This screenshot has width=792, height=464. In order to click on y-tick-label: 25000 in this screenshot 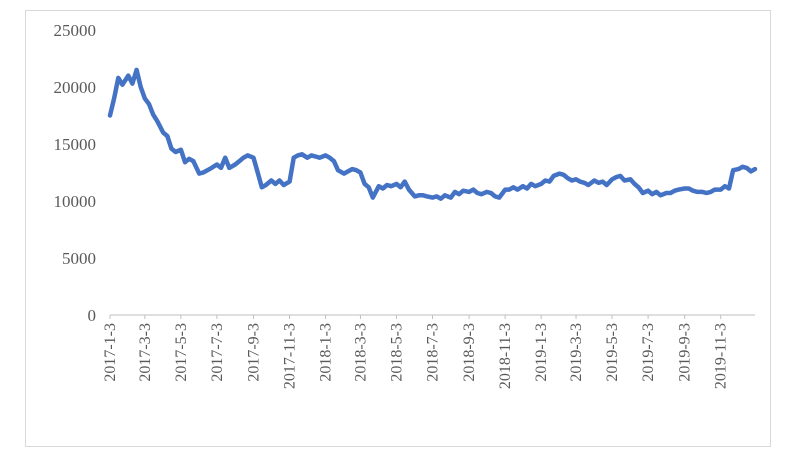, I will do `click(75, 30)`.